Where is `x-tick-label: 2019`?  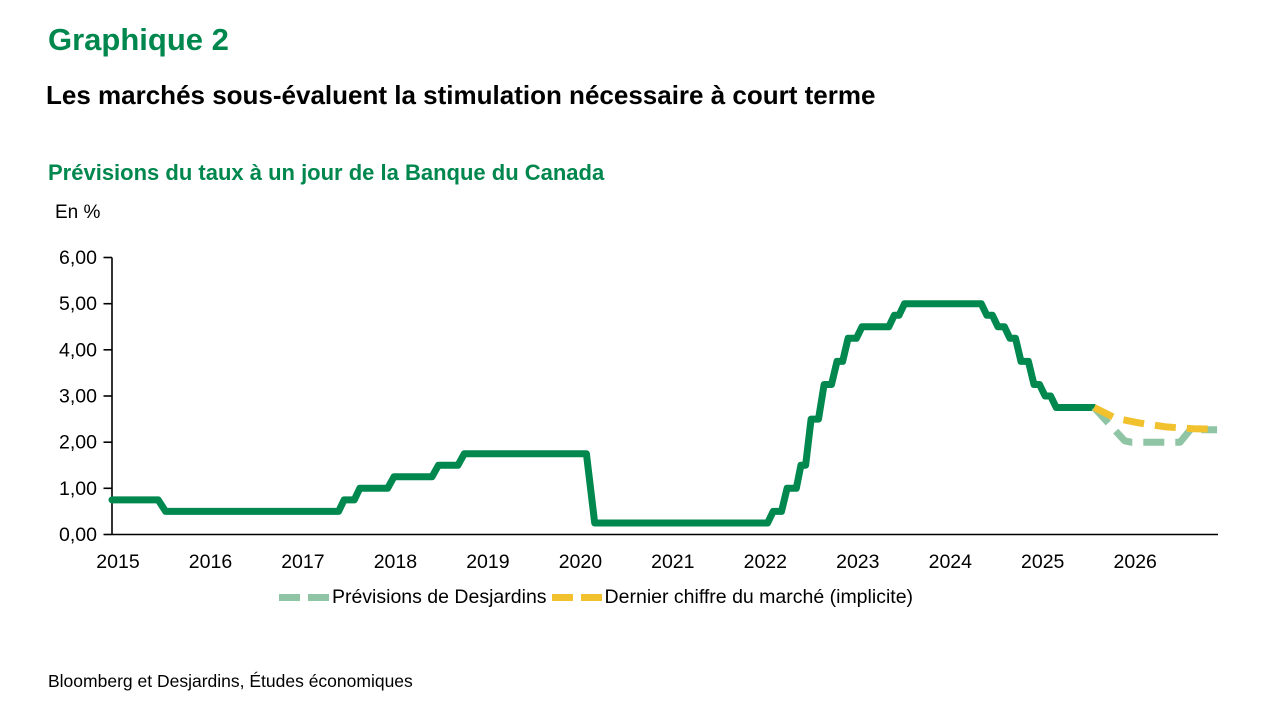 x-tick-label: 2019 is located at coordinates (487, 562).